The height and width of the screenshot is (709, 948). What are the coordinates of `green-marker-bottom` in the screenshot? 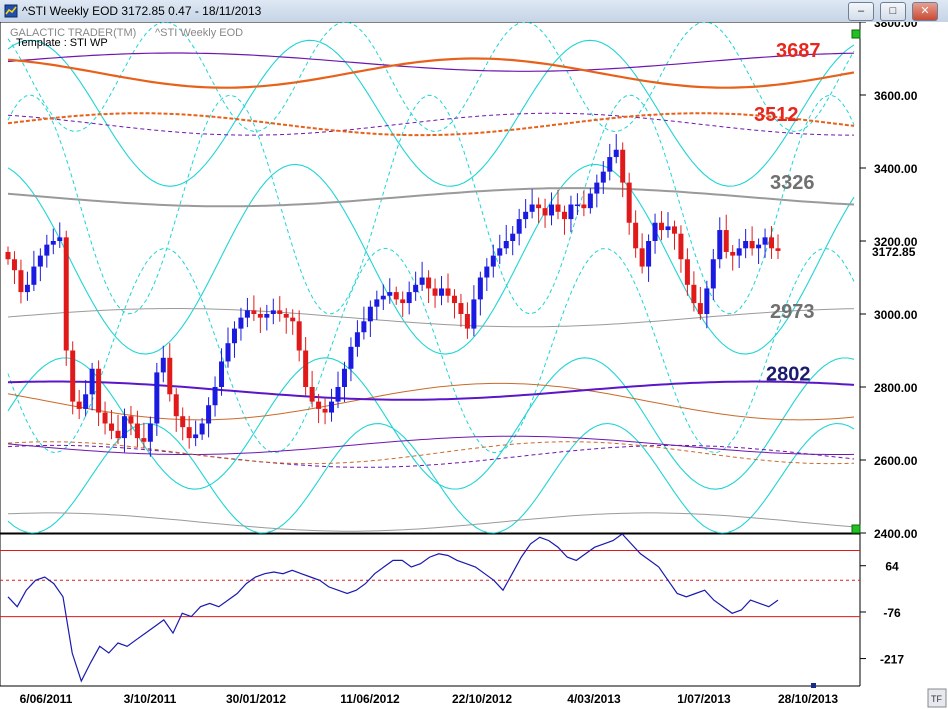 It's located at (856, 529).